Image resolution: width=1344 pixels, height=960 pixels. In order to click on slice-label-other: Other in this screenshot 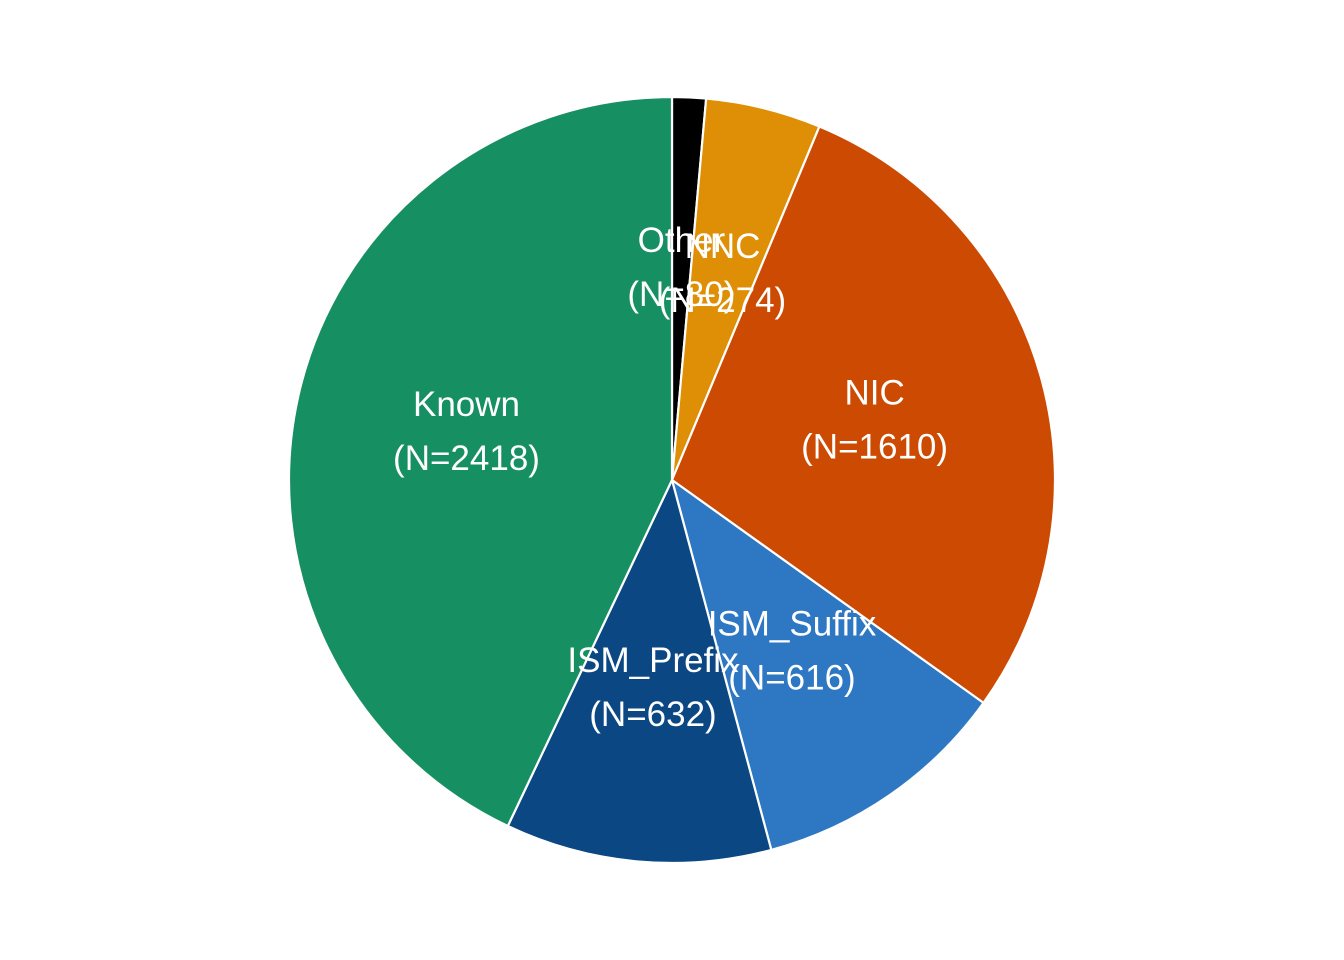, I will do `click(682, 240)`.